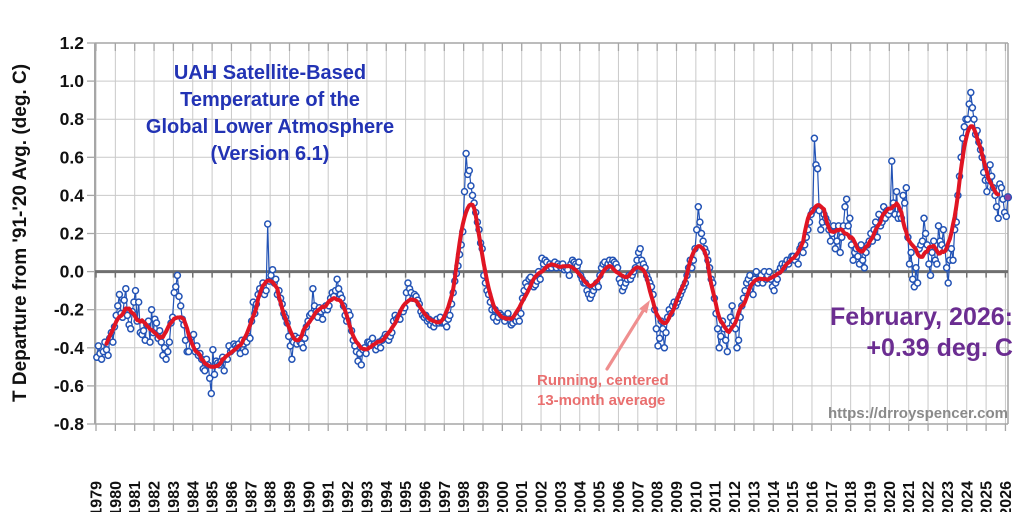  I want to click on x-tick-label: 1979, so click(97, 496).